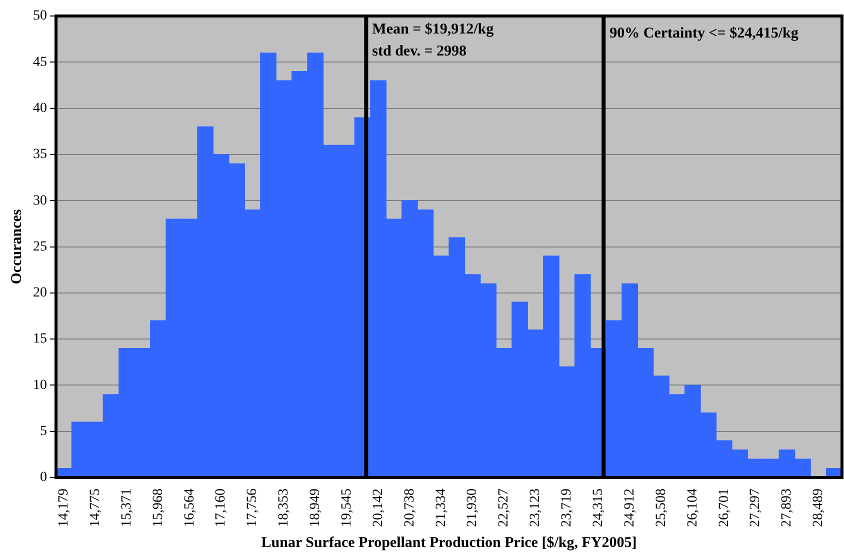 This screenshot has width=844, height=560. Describe the element at coordinates (724, 507) in the screenshot. I see `x-tick-label: 26,701` at that location.